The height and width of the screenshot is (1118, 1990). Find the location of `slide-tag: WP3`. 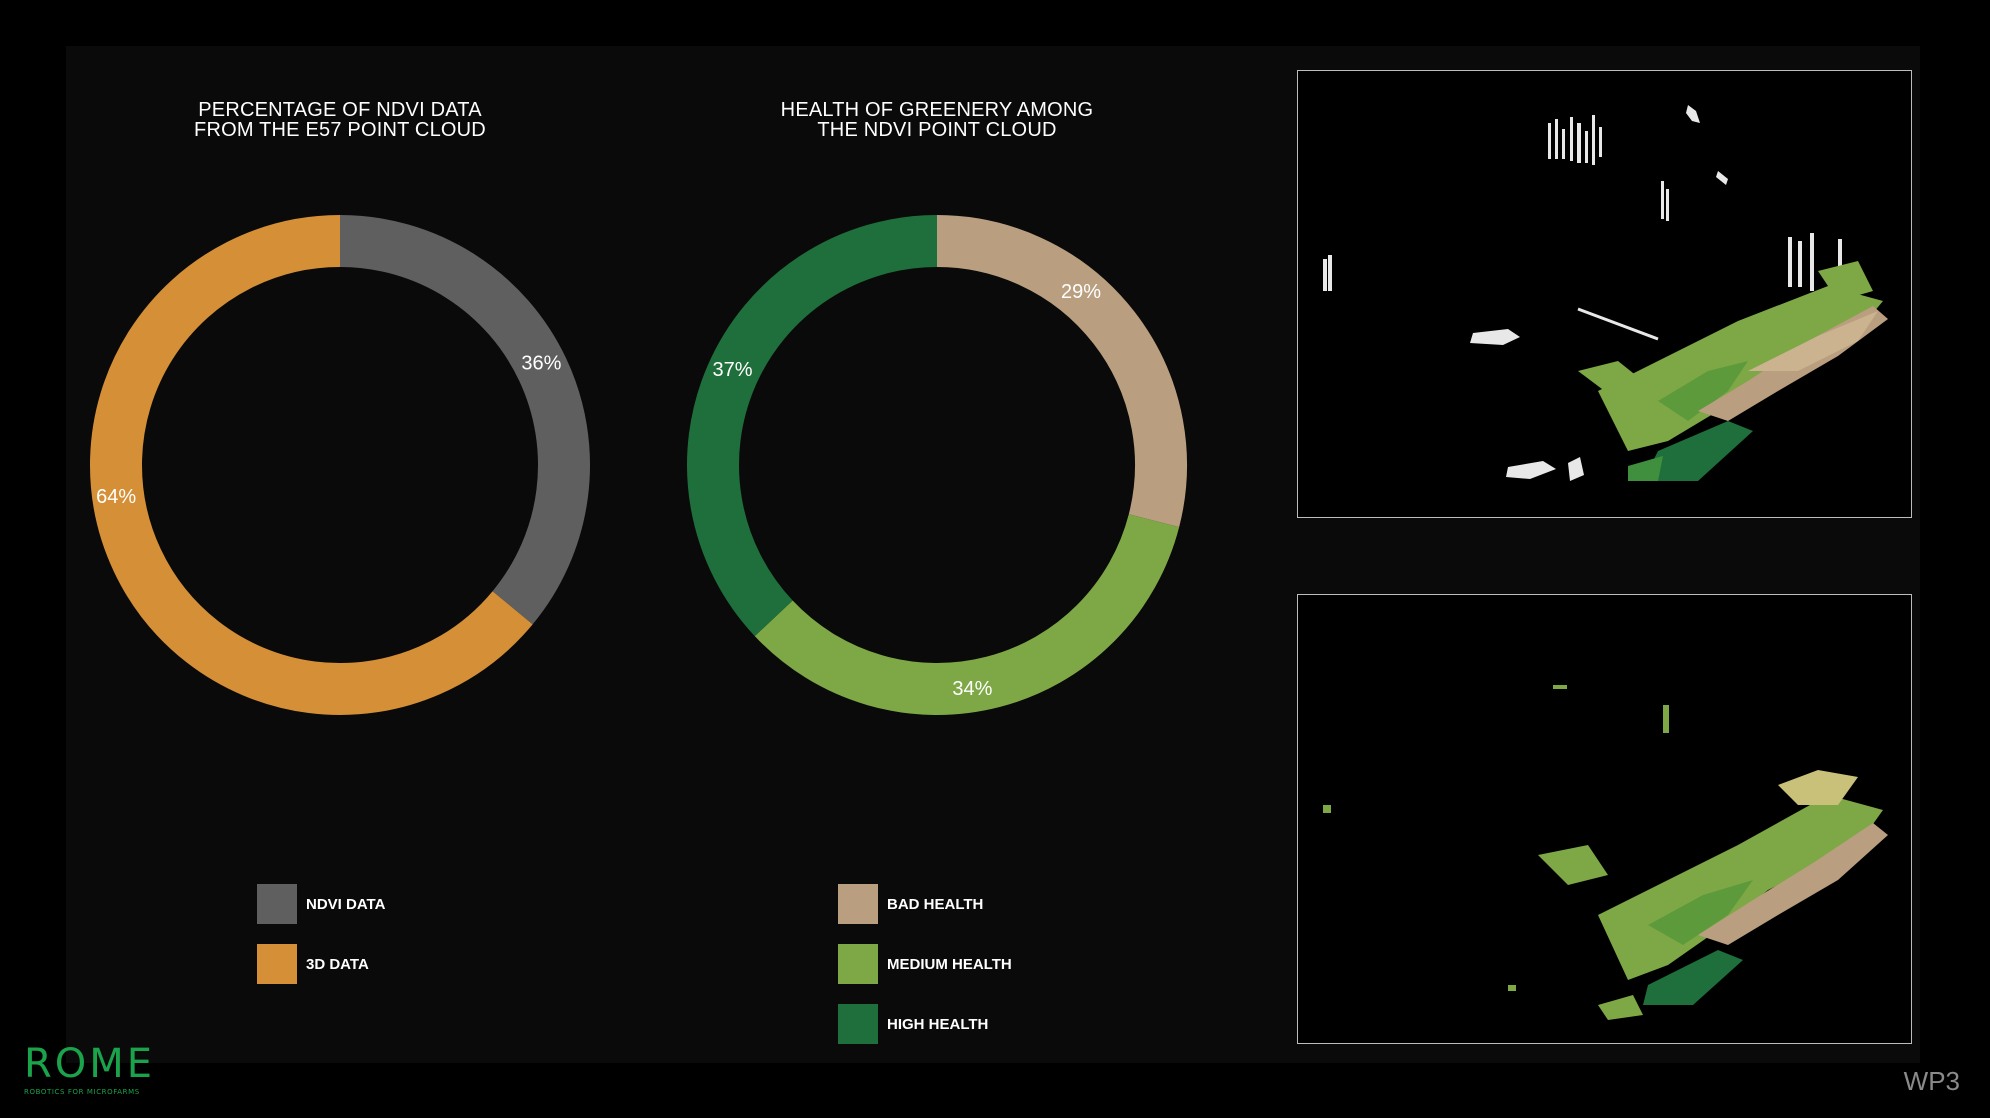

slide-tag: WP3 is located at coordinates (1931, 1081).